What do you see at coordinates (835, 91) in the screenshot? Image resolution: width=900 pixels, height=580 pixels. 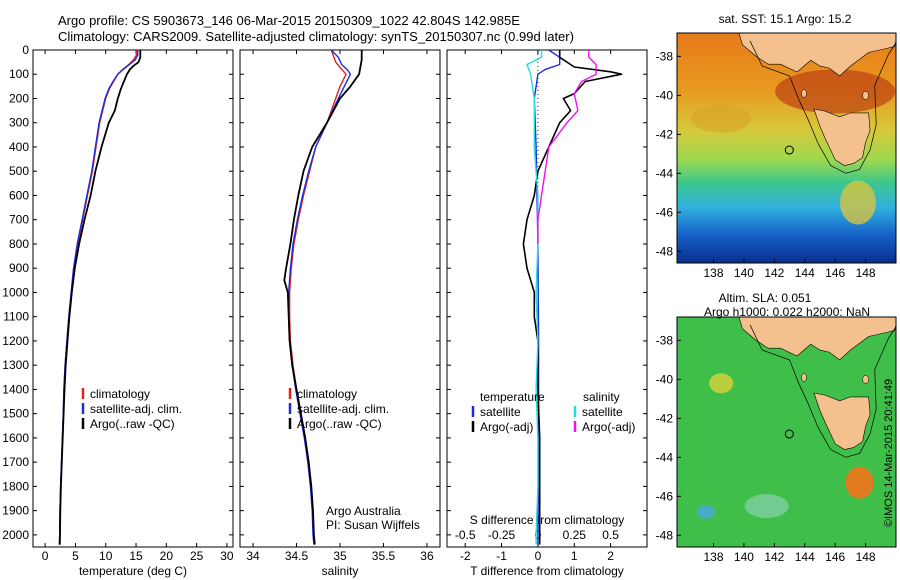 I see `sst-warm-strait` at bounding box center [835, 91].